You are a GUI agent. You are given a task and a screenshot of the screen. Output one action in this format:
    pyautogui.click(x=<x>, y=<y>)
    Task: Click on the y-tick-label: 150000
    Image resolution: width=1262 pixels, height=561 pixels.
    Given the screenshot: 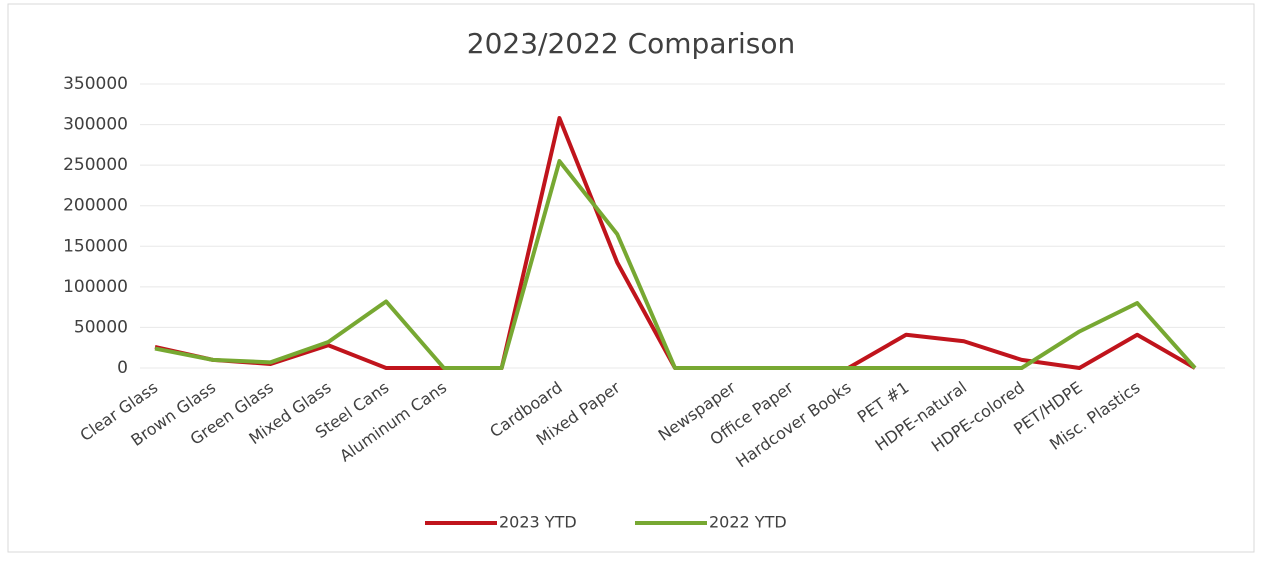 What is the action you would take?
    pyautogui.click(x=95, y=246)
    